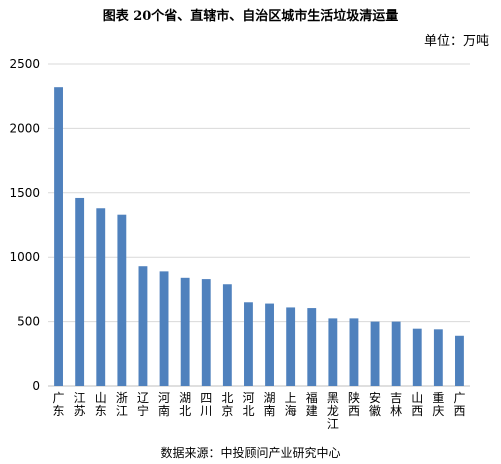 This screenshot has width=501, height=464. What do you see at coordinates (248, 404) in the screenshot?
I see `x-tick-label: 河北` at bounding box center [248, 404].